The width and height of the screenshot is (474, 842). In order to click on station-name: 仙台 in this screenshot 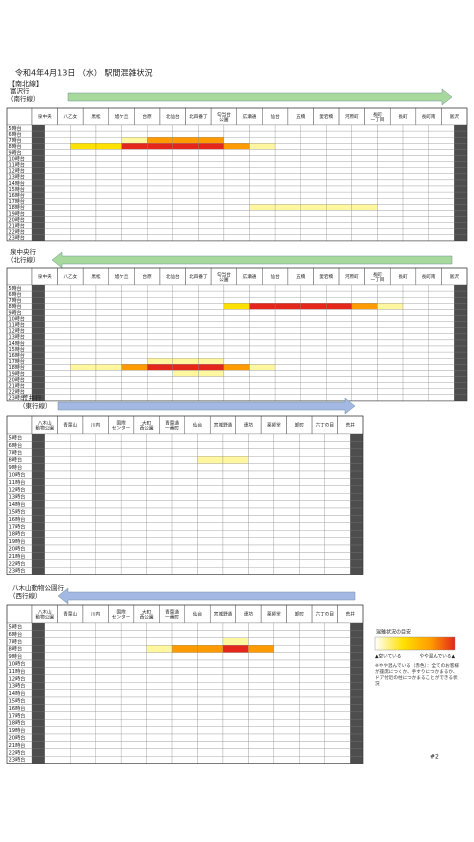, I will do `click(275, 116)`.